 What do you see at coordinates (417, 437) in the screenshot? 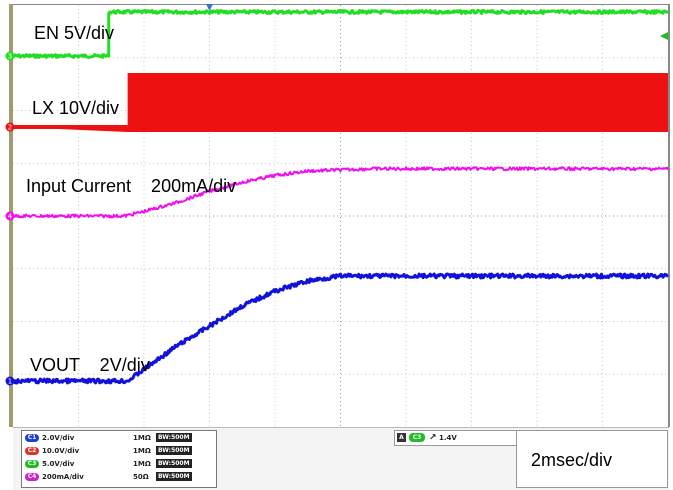
I see `trigger-channel-chip: C3` at bounding box center [417, 437].